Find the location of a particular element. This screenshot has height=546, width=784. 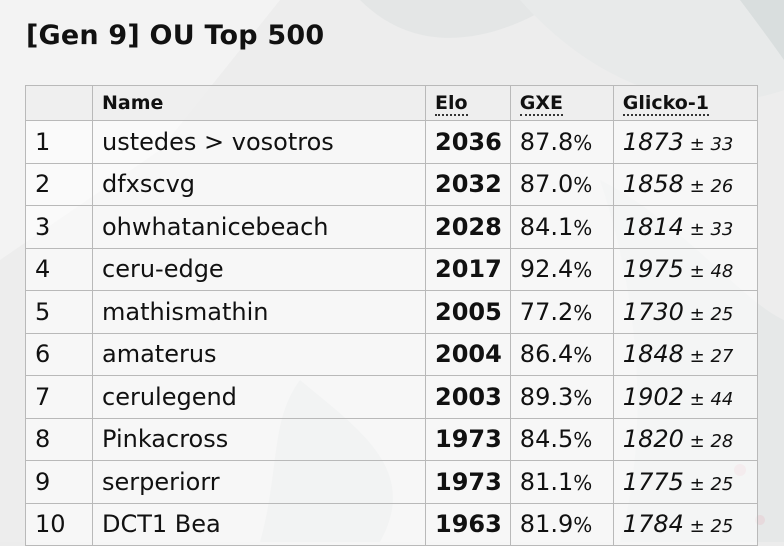

rank-cell: 6 is located at coordinates (59, 354).